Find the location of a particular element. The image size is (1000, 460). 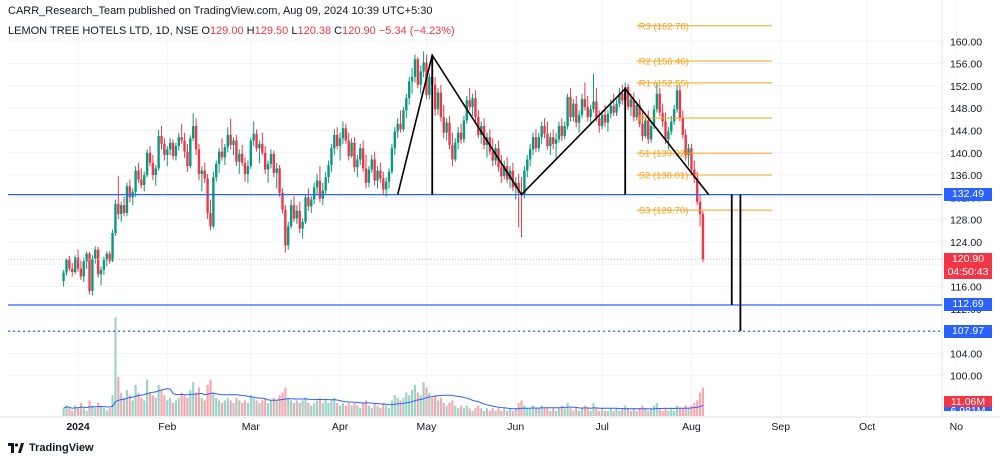

volume-bars is located at coordinates (383, 366).